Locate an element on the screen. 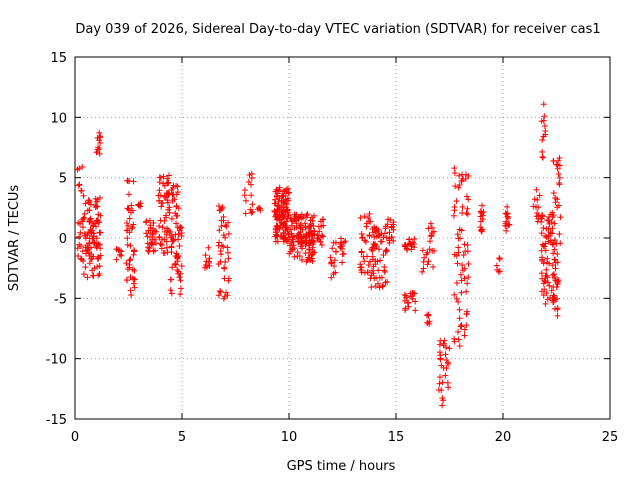 This screenshot has width=640, height=480. y-tick-label-6: 15 is located at coordinates (58, 58).